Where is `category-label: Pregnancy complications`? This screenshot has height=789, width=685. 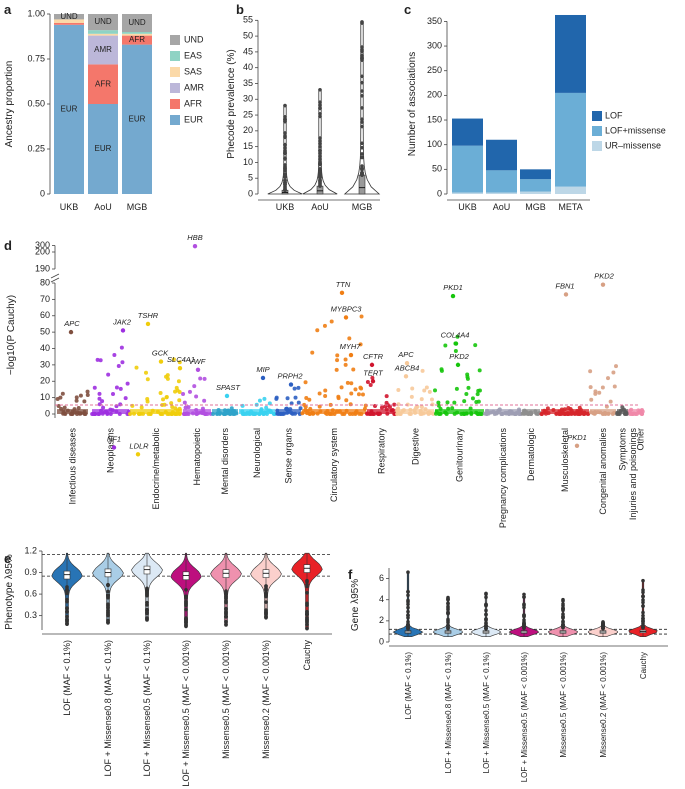
category-label: Pregnancy complications is located at coordinates (503, 478).